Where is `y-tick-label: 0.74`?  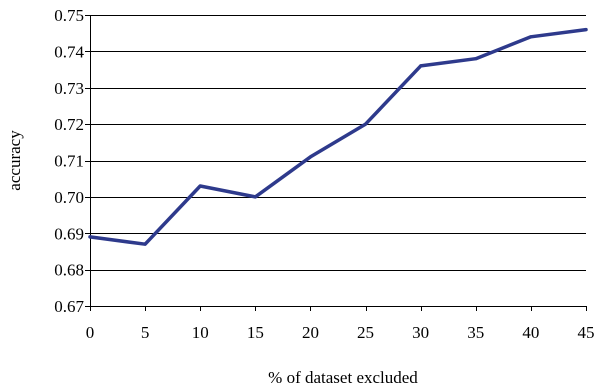
y-tick-label: 0.74 is located at coordinates (69, 51).